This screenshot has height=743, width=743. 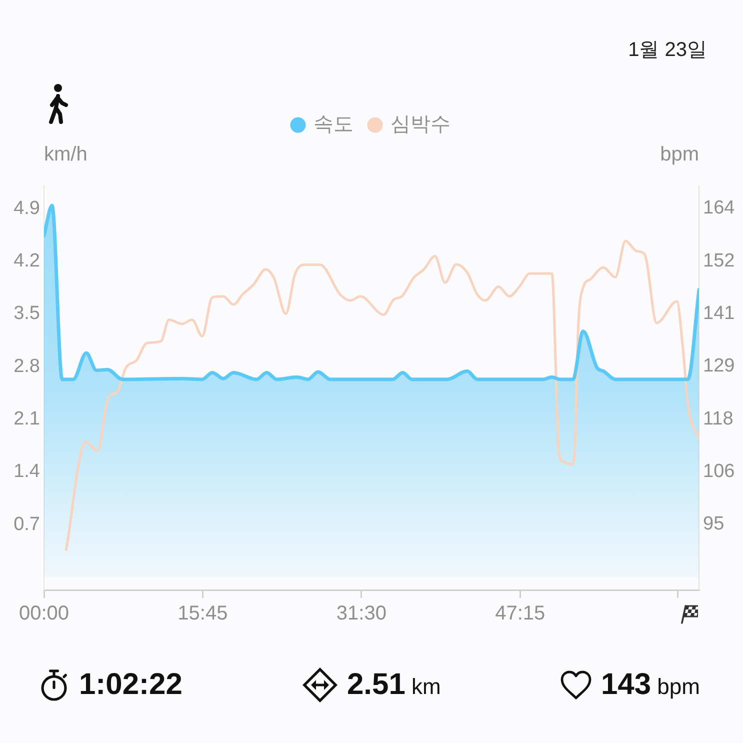 What do you see at coordinates (719, 208) in the screenshot?
I see `y2-tick-label: 164` at bounding box center [719, 208].